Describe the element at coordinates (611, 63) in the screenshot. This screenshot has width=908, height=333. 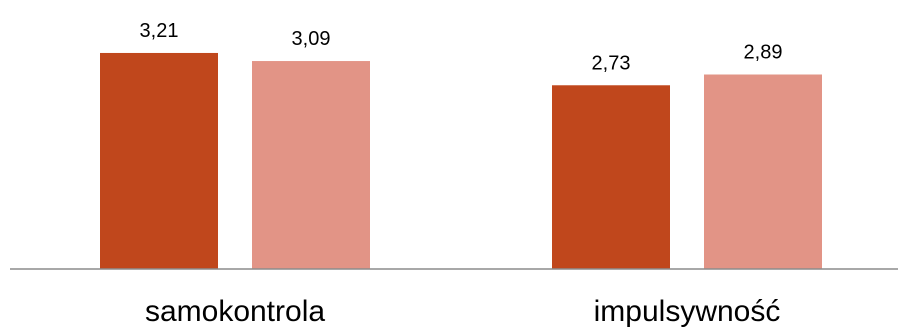
I see `value-label-impulsywność-series-1: 2,73` at that location.